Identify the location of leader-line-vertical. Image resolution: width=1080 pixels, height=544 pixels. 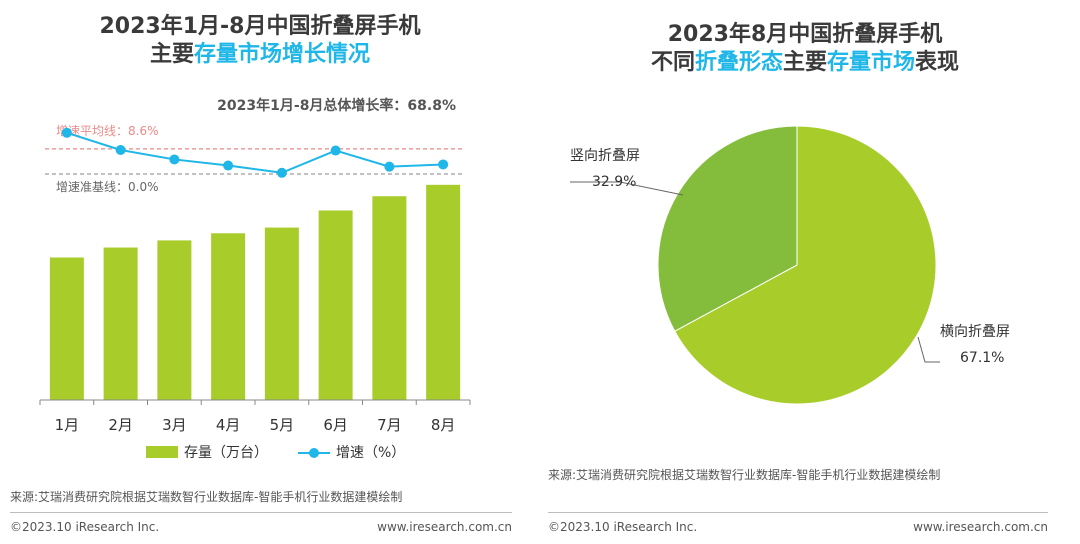
(627, 188).